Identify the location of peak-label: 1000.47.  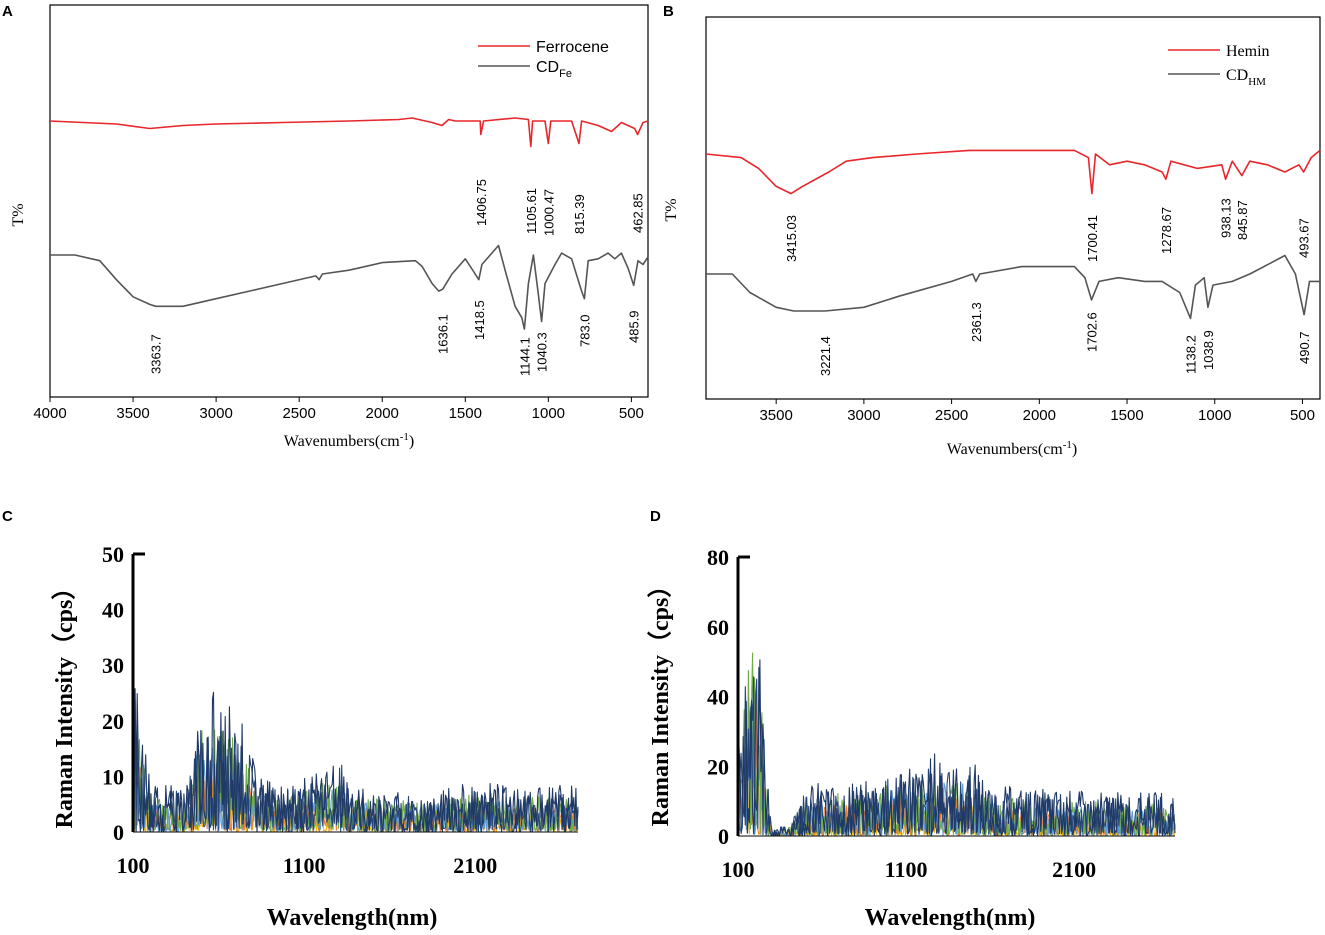
(548, 212).